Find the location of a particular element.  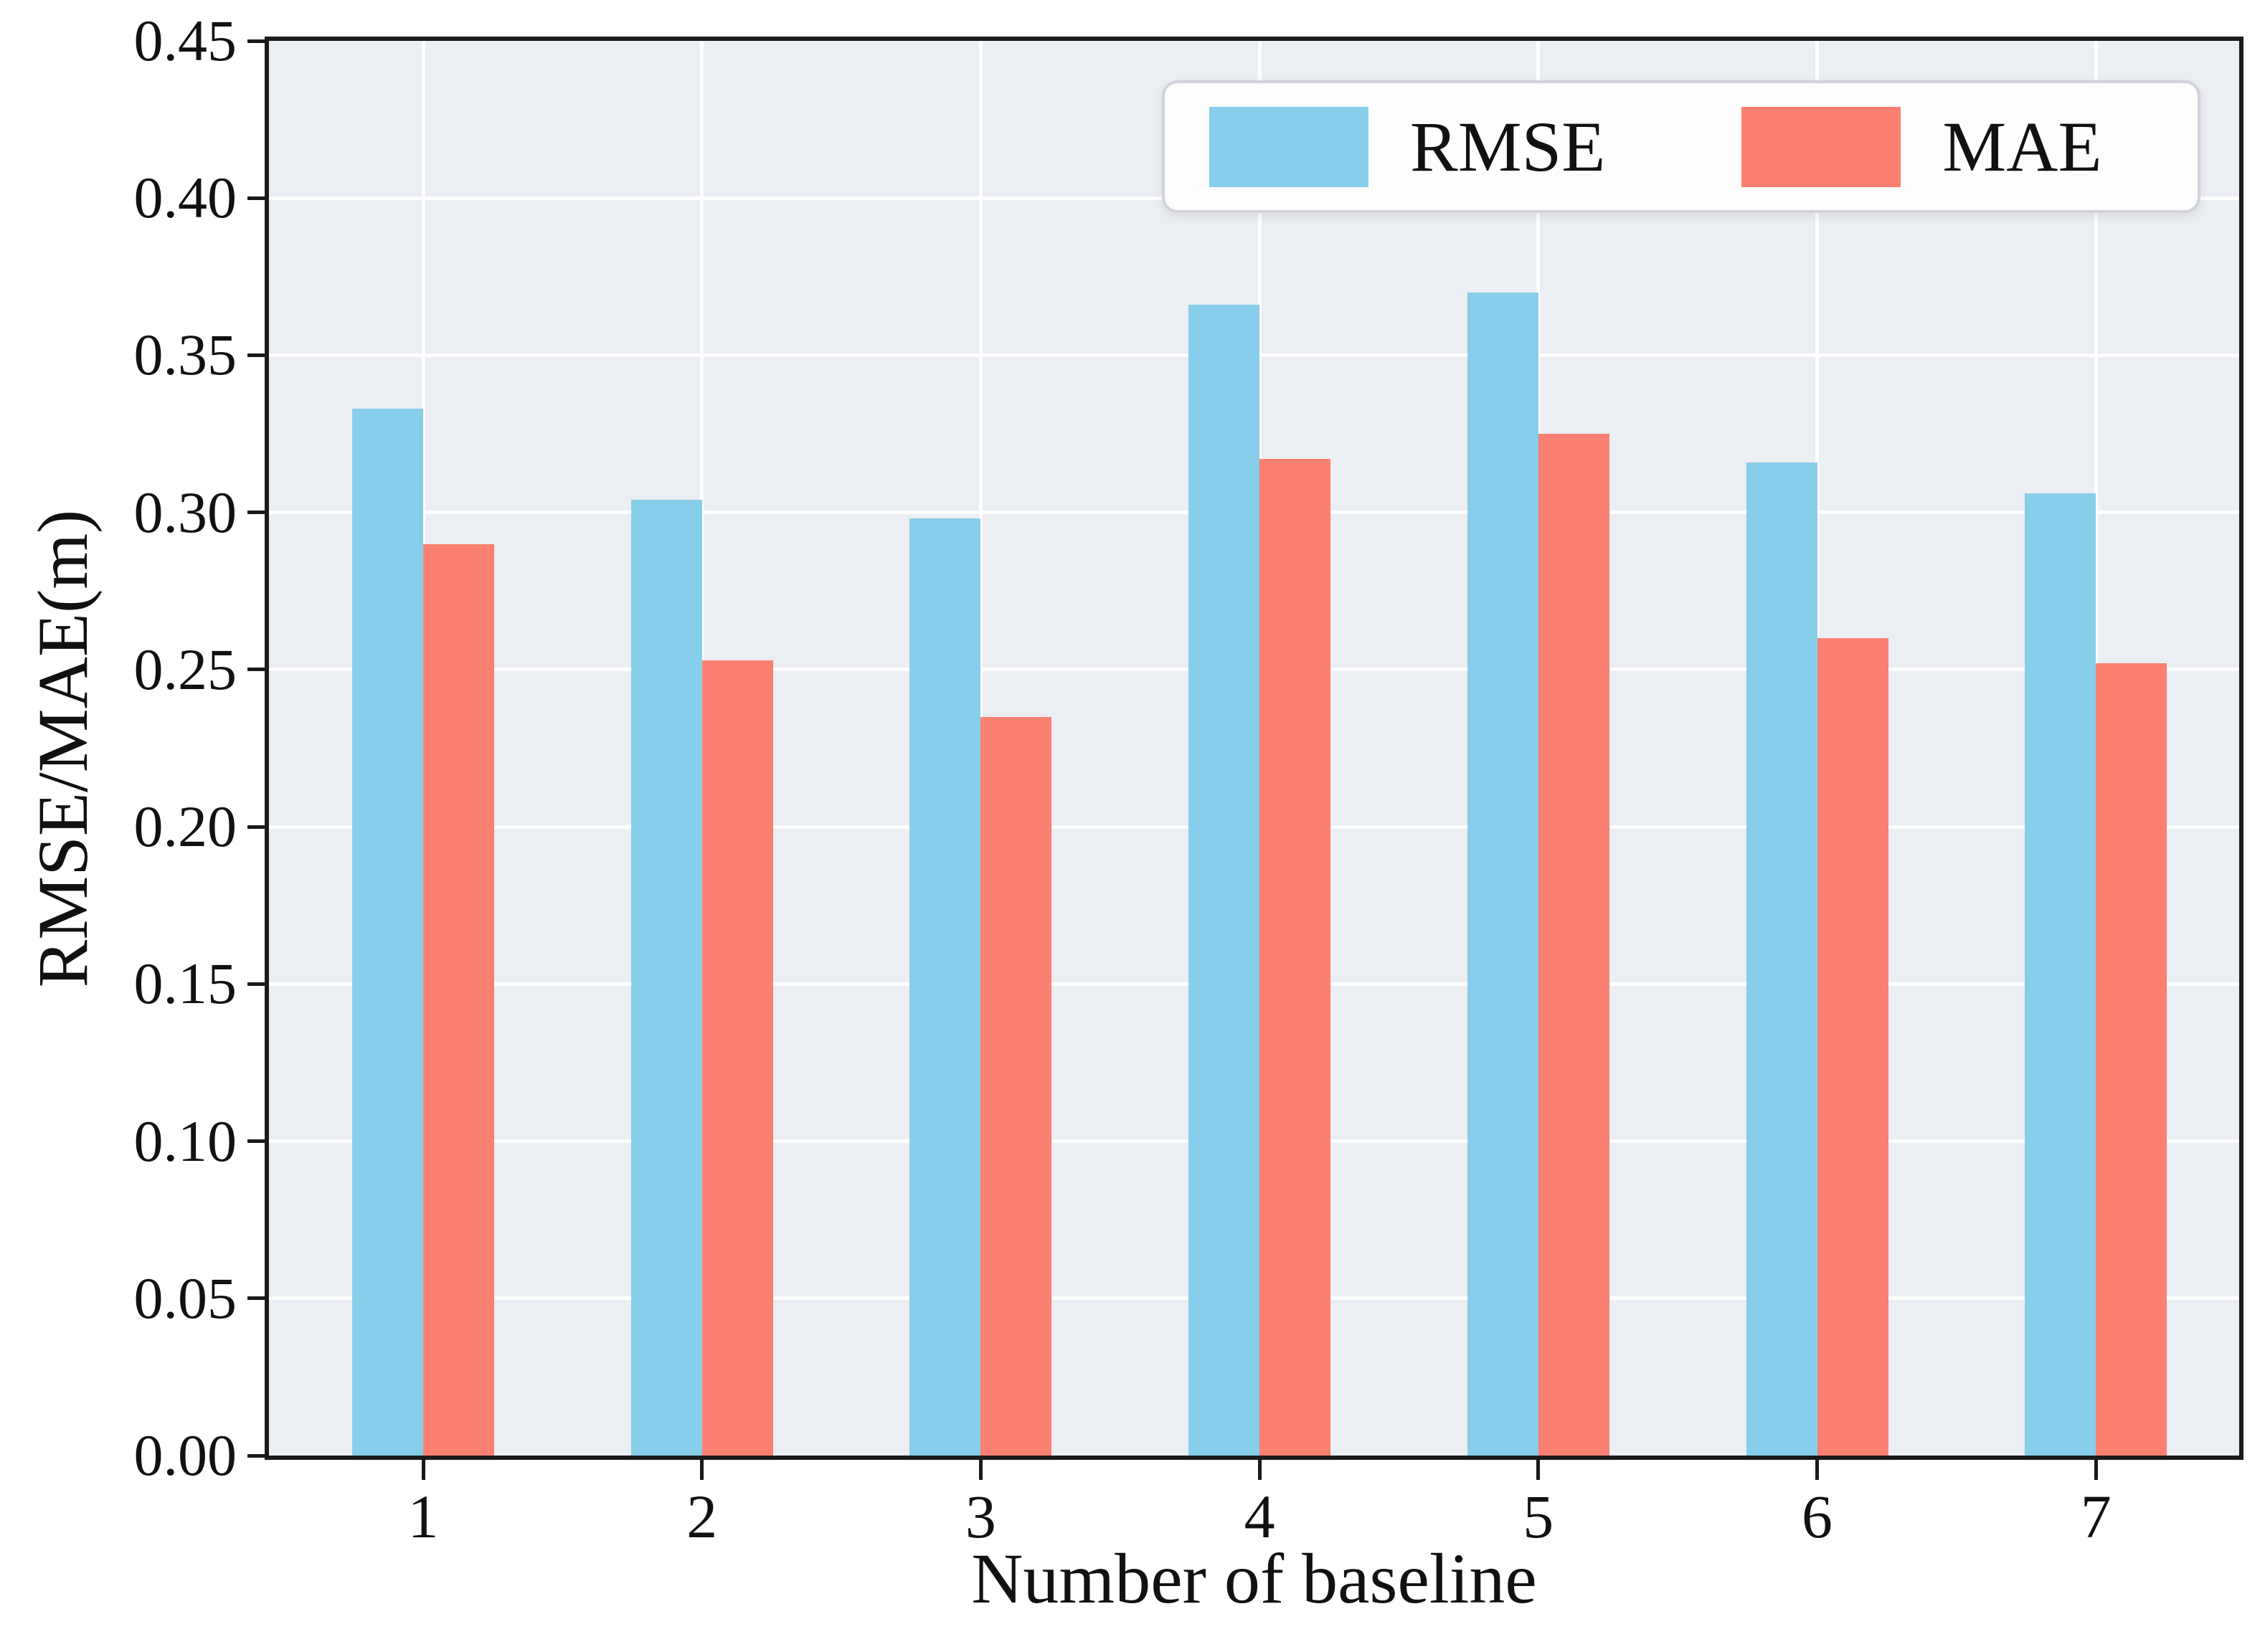

y-tick-label-0.25: 0.25 is located at coordinates (185, 669).